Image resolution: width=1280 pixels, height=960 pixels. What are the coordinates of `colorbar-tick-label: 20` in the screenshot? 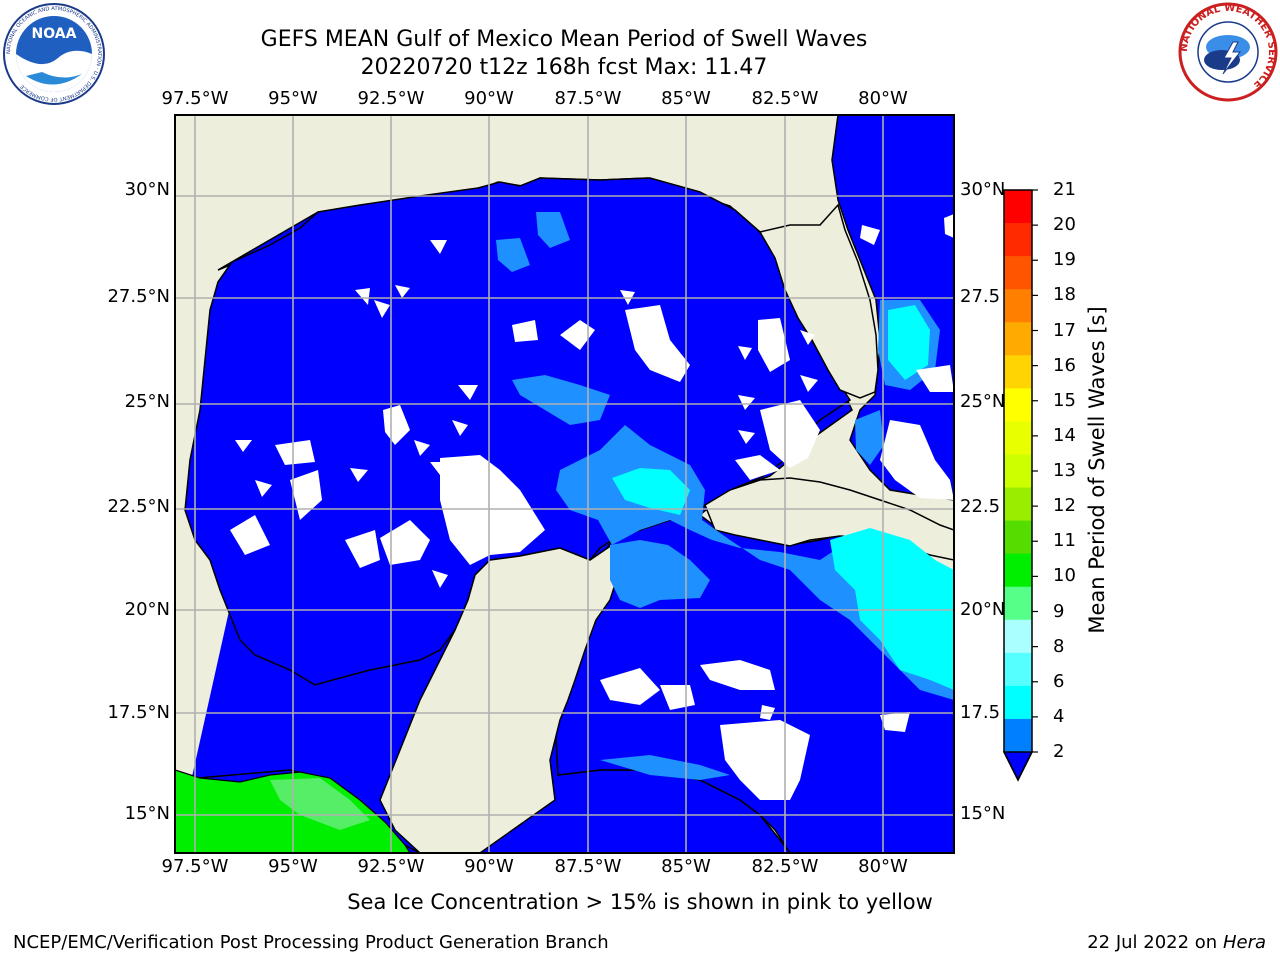 It's located at (1064, 225).